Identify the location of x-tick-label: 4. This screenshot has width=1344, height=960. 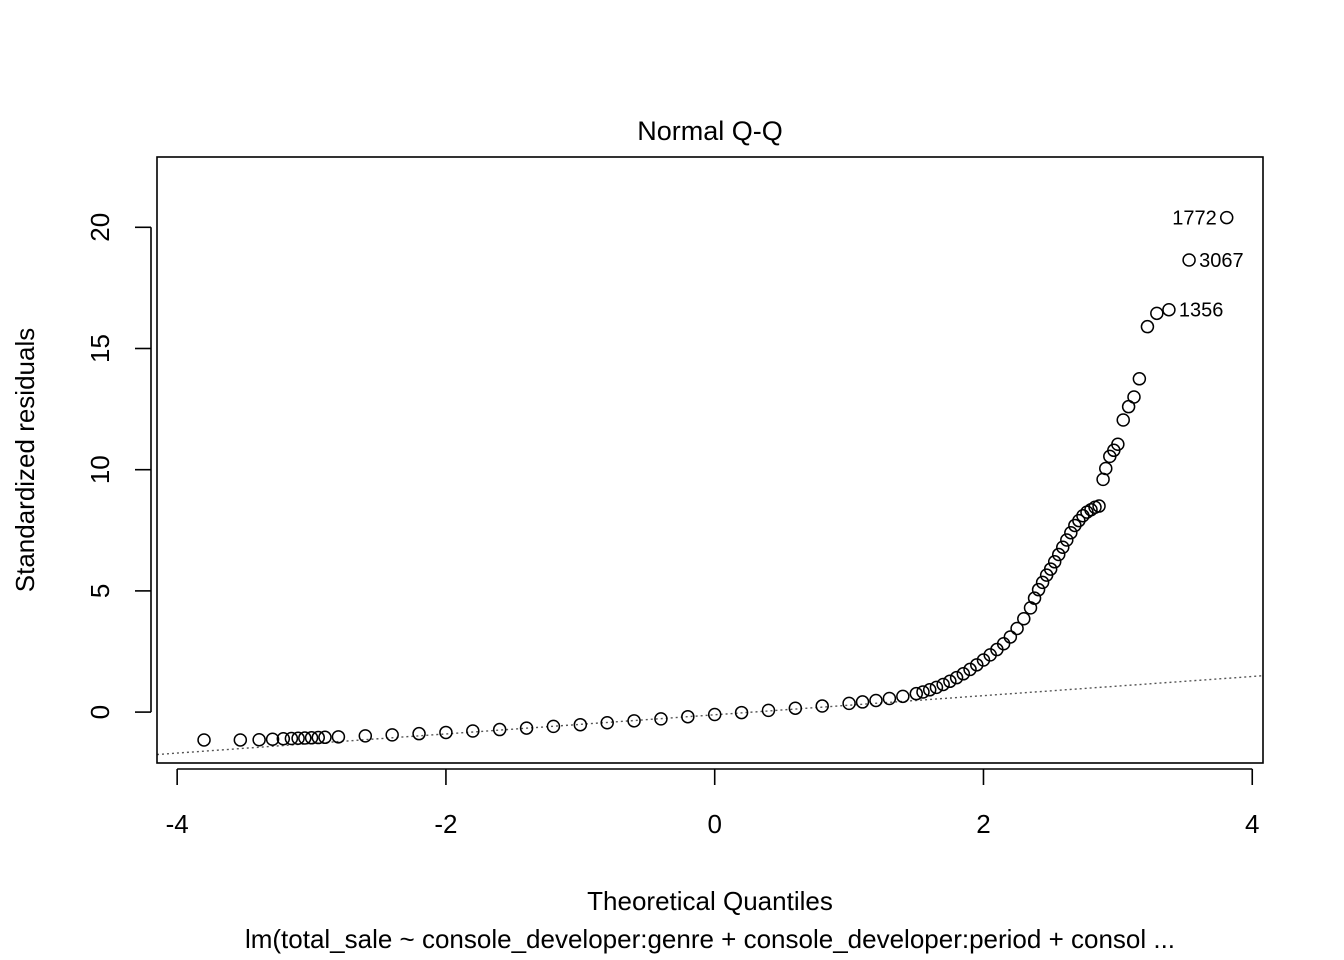
(1252, 824).